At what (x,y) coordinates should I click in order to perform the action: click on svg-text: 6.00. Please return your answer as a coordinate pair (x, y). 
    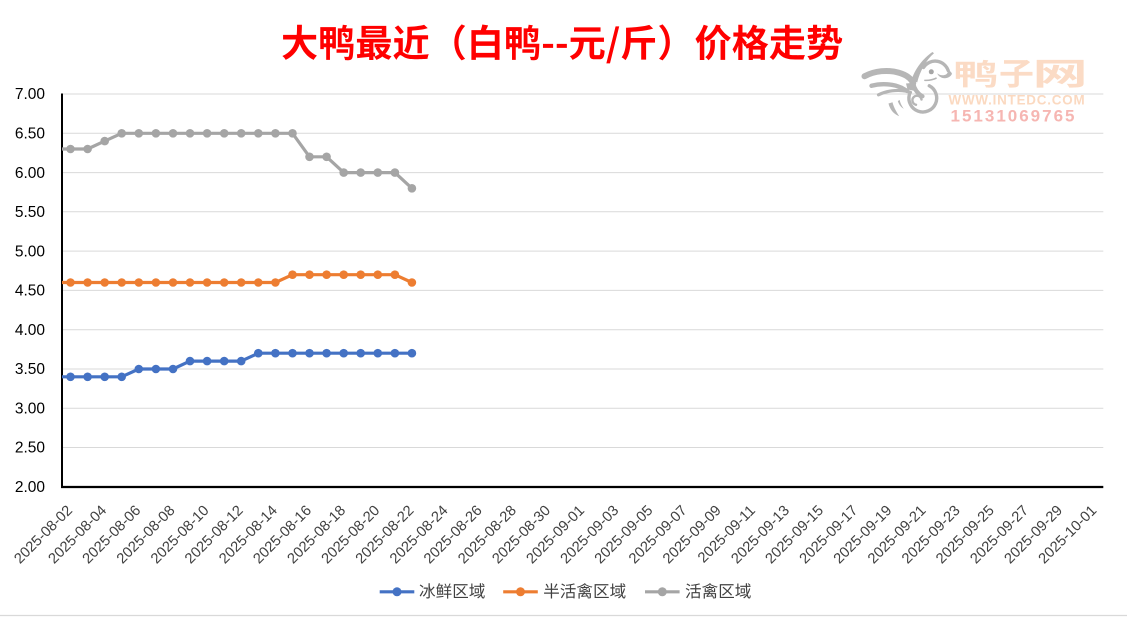
    Looking at the image, I should click on (30, 173).